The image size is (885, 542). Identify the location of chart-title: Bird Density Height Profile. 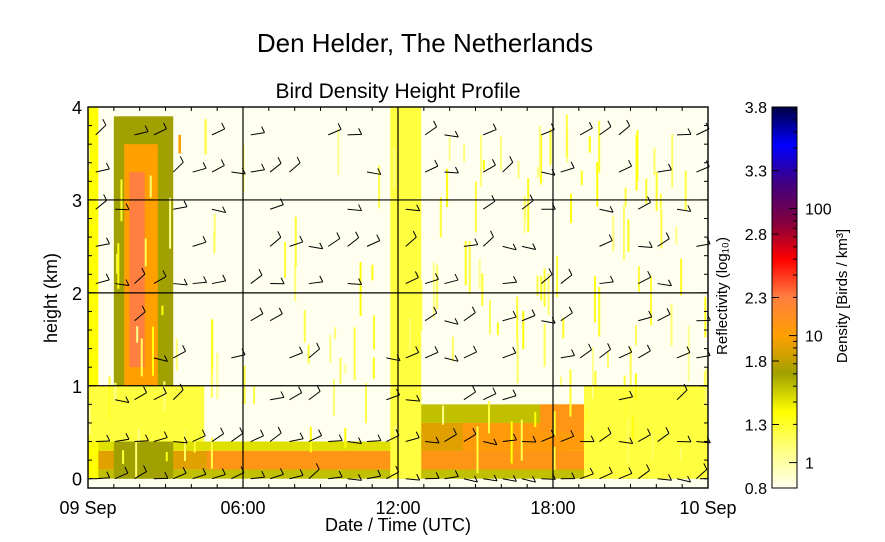
(397, 91).